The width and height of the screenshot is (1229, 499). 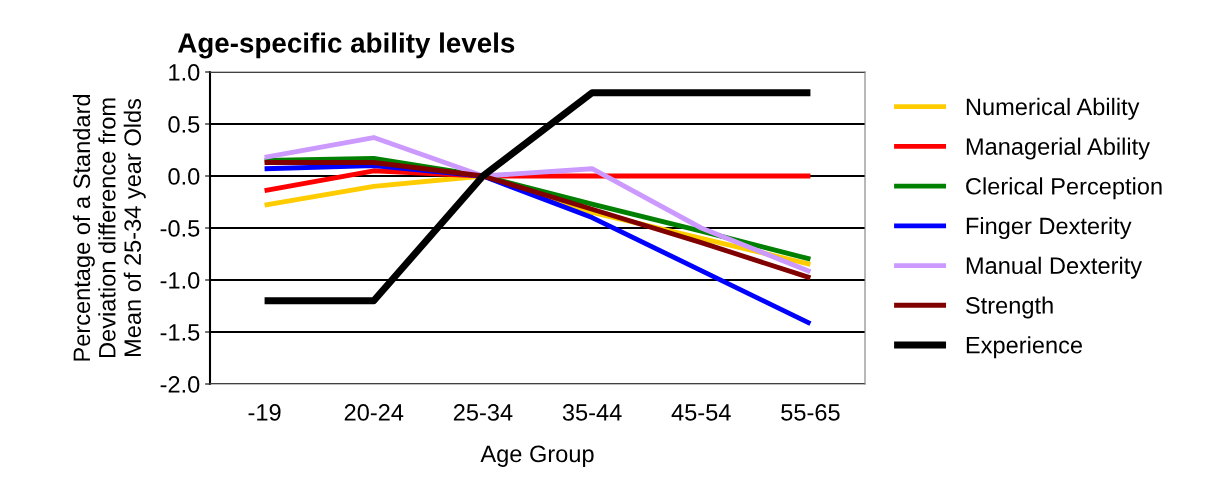 What do you see at coordinates (1049, 228) in the screenshot?
I see `legend-label: Finger Dexterity` at bounding box center [1049, 228].